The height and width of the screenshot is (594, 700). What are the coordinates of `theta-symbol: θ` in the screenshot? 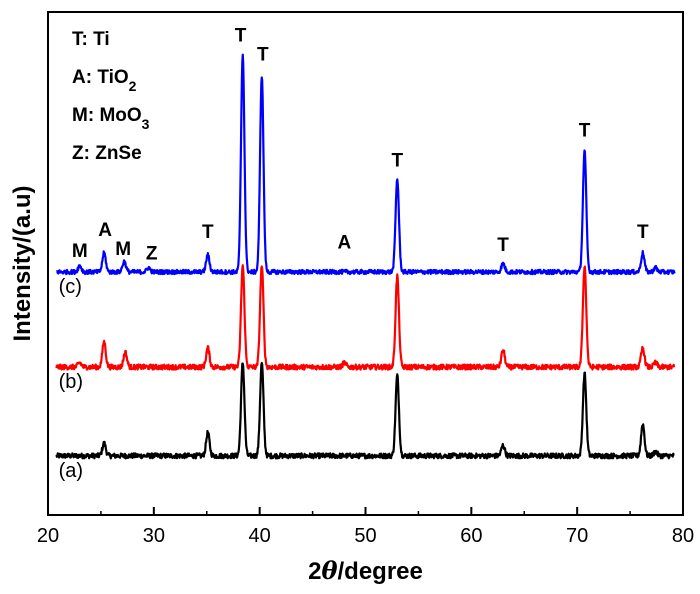 It's located at (329, 570).